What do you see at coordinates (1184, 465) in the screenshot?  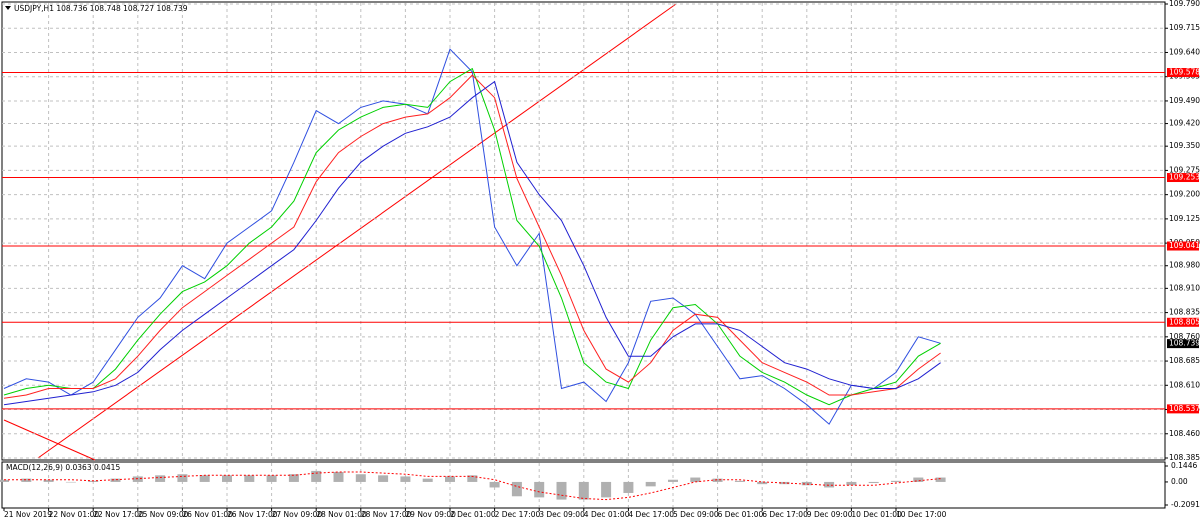 I see `y-tick-label: 0.1446` at bounding box center [1184, 465].